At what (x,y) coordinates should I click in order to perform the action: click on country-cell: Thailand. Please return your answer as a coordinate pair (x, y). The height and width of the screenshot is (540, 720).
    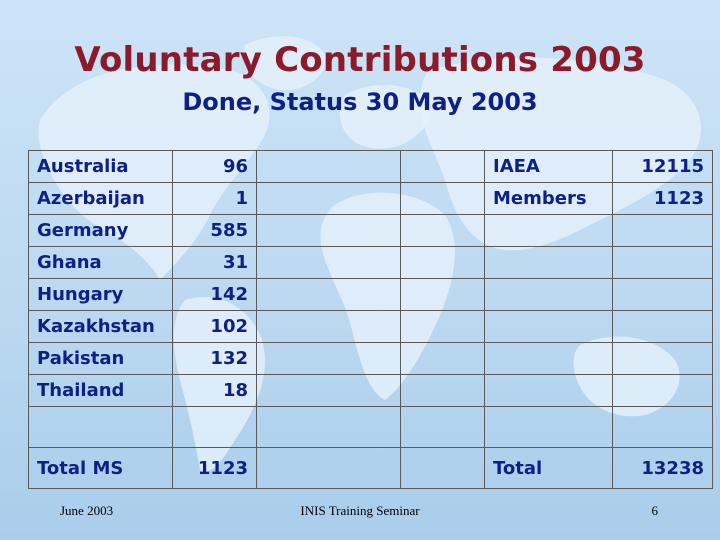
    Looking at the image, I should click on (100, 390).